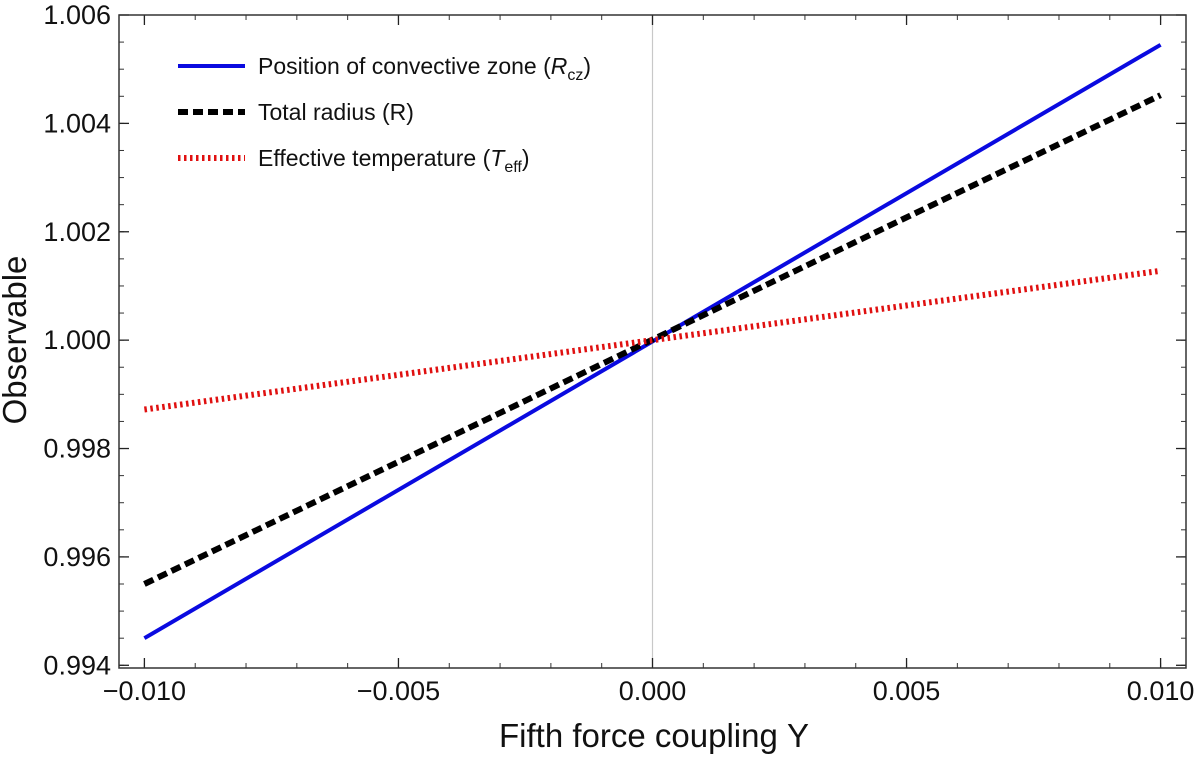  I want to click on x-tick-label: −0.010, so click(144, 691).